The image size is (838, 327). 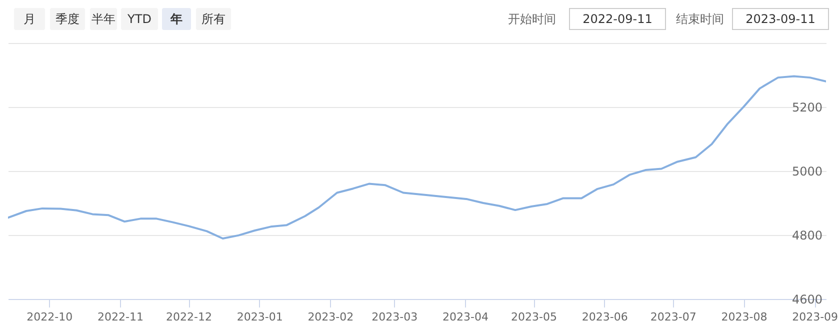 I want to click on x-tick-label: 2023-07, so click(x=673, y=317).